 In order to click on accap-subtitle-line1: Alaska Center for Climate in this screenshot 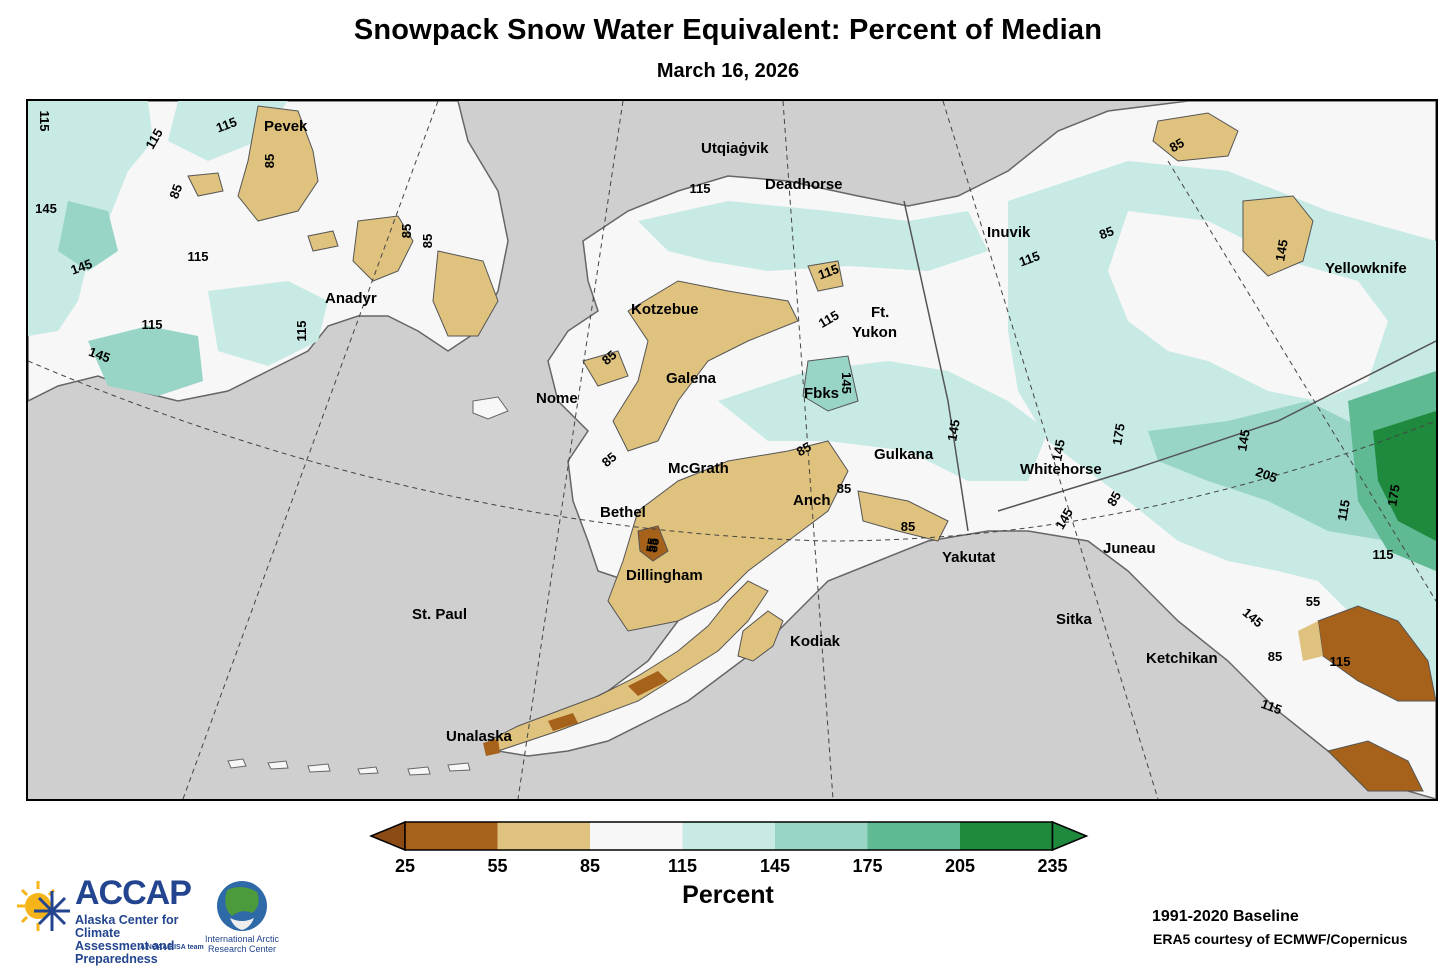, I will do `click(127, 926)`.